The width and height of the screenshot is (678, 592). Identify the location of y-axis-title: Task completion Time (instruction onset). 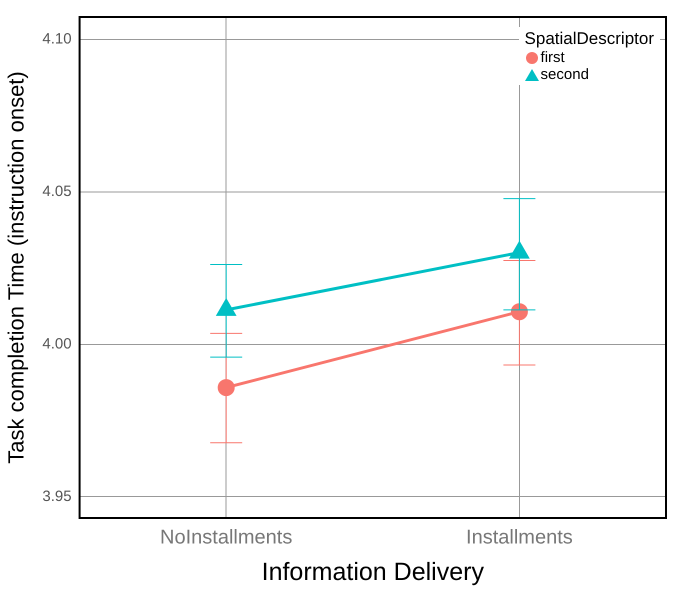
(15, 267).